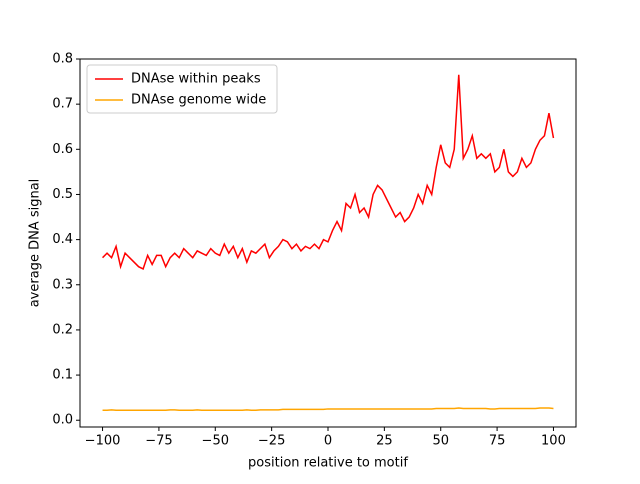 The height and width of the screenshot is (484, 640). I want to click on x-tick-label: 100, so click(553, 441).